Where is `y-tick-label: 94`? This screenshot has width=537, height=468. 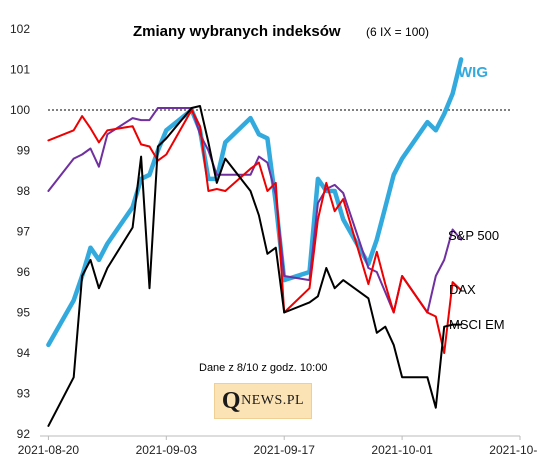
y-tick-label: 94 is located at coordinates (24, 353).